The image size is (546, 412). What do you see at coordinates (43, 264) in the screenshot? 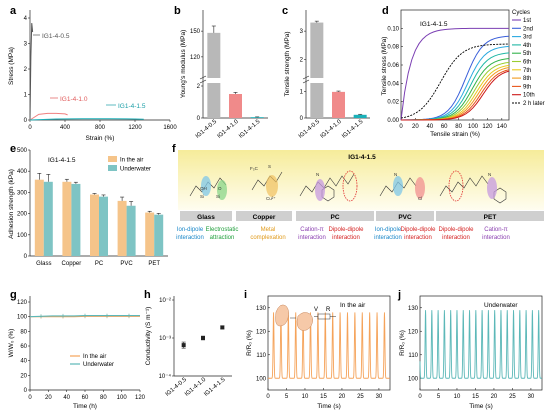
I see `e-xtick-label-0: Glass` at bounding box center [43, 264].